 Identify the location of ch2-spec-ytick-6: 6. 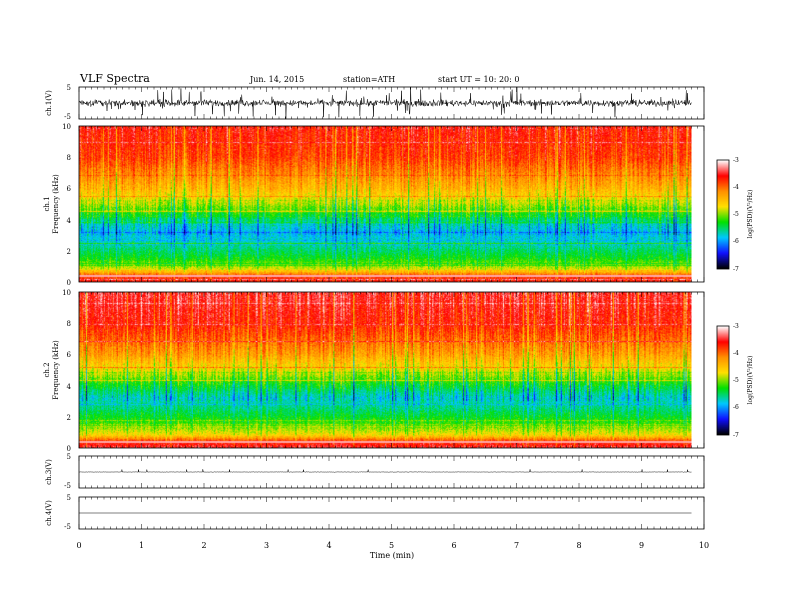
(69, 355).